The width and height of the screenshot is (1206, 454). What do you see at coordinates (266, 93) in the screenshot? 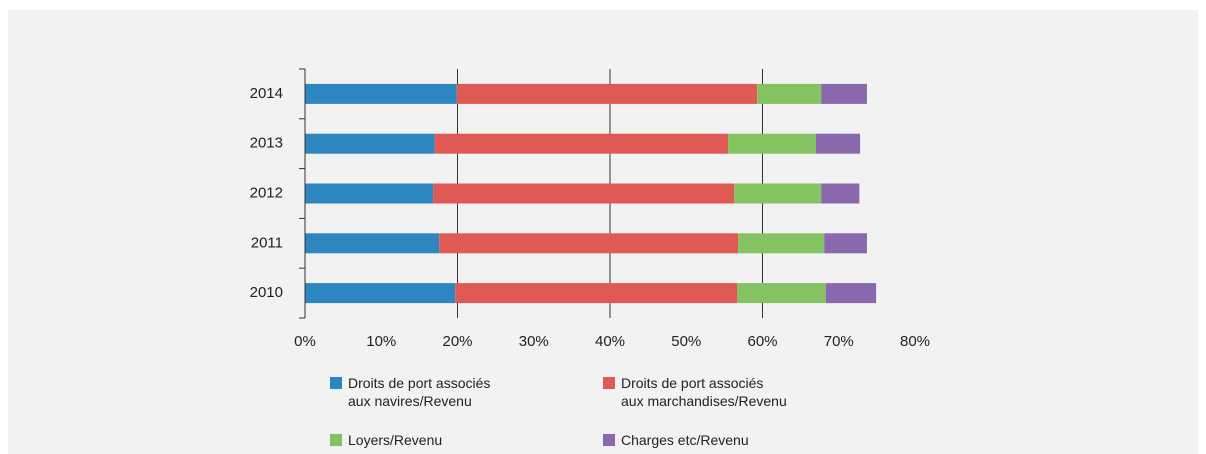
I see `y-tick-label: 2014` at bounding box center [266, 93].